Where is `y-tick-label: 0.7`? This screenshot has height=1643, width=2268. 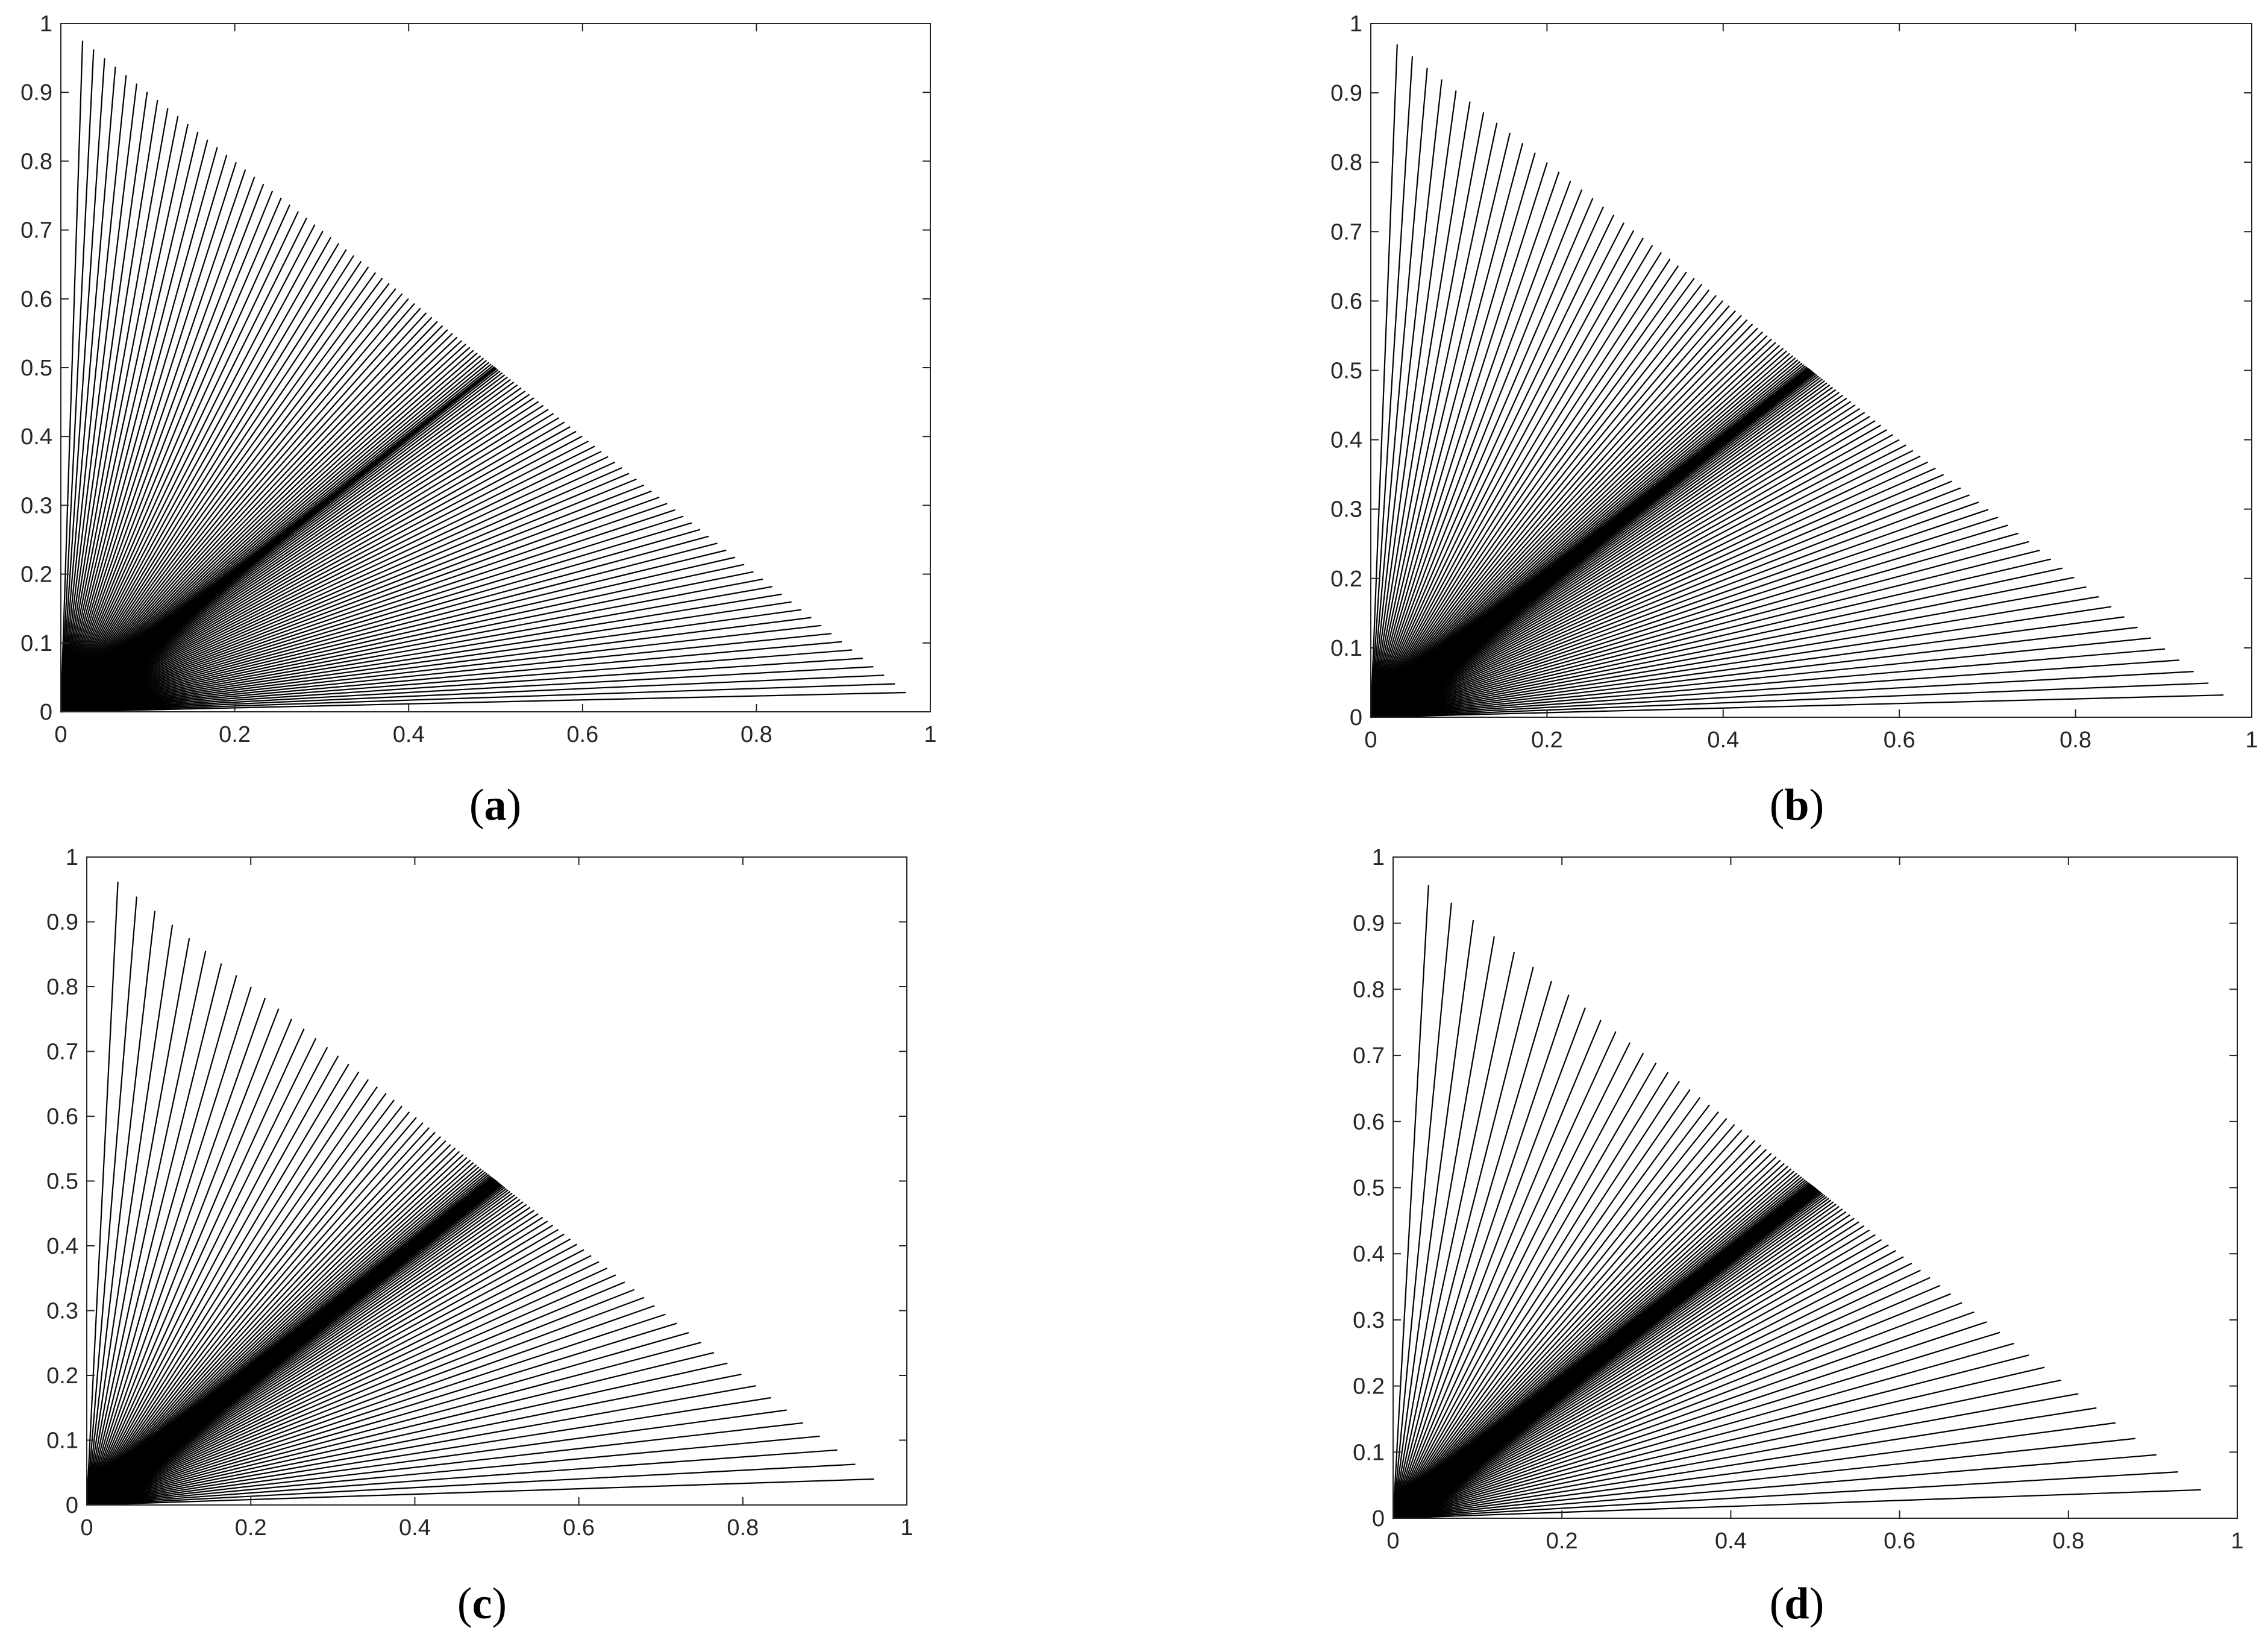 y-tick-label: 0.7 is located at coordinates (1346, 232).